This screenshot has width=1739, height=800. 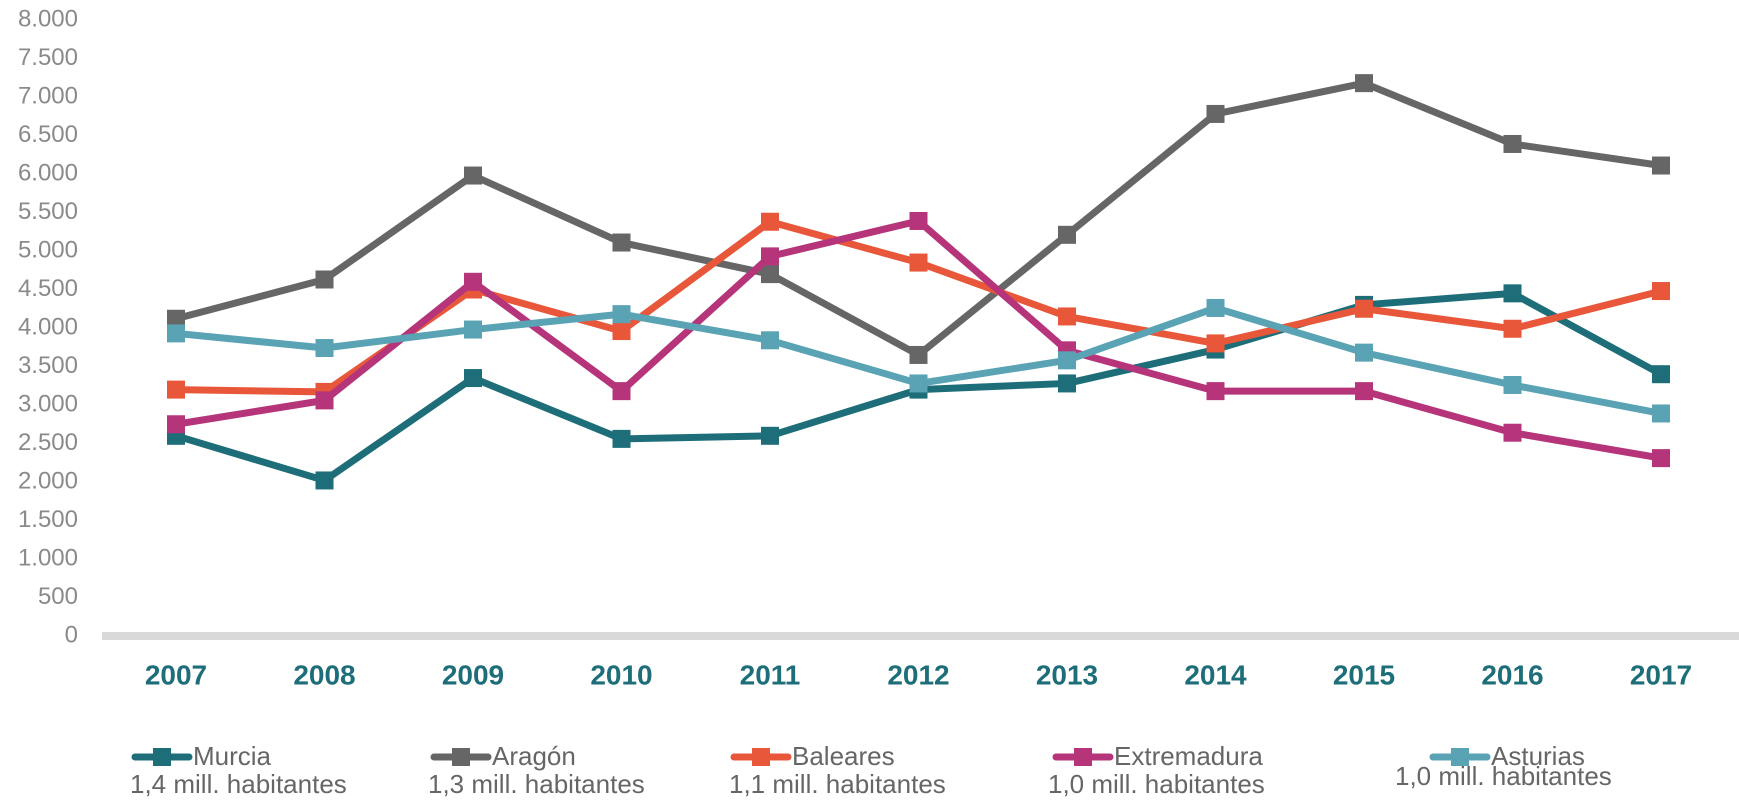 I want to click on x-tick-label: 2010, so click(x=621, y=674).